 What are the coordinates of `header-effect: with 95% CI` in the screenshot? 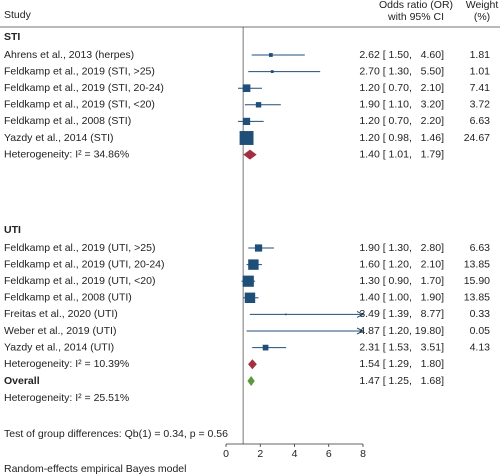 It's located at (415, 17).